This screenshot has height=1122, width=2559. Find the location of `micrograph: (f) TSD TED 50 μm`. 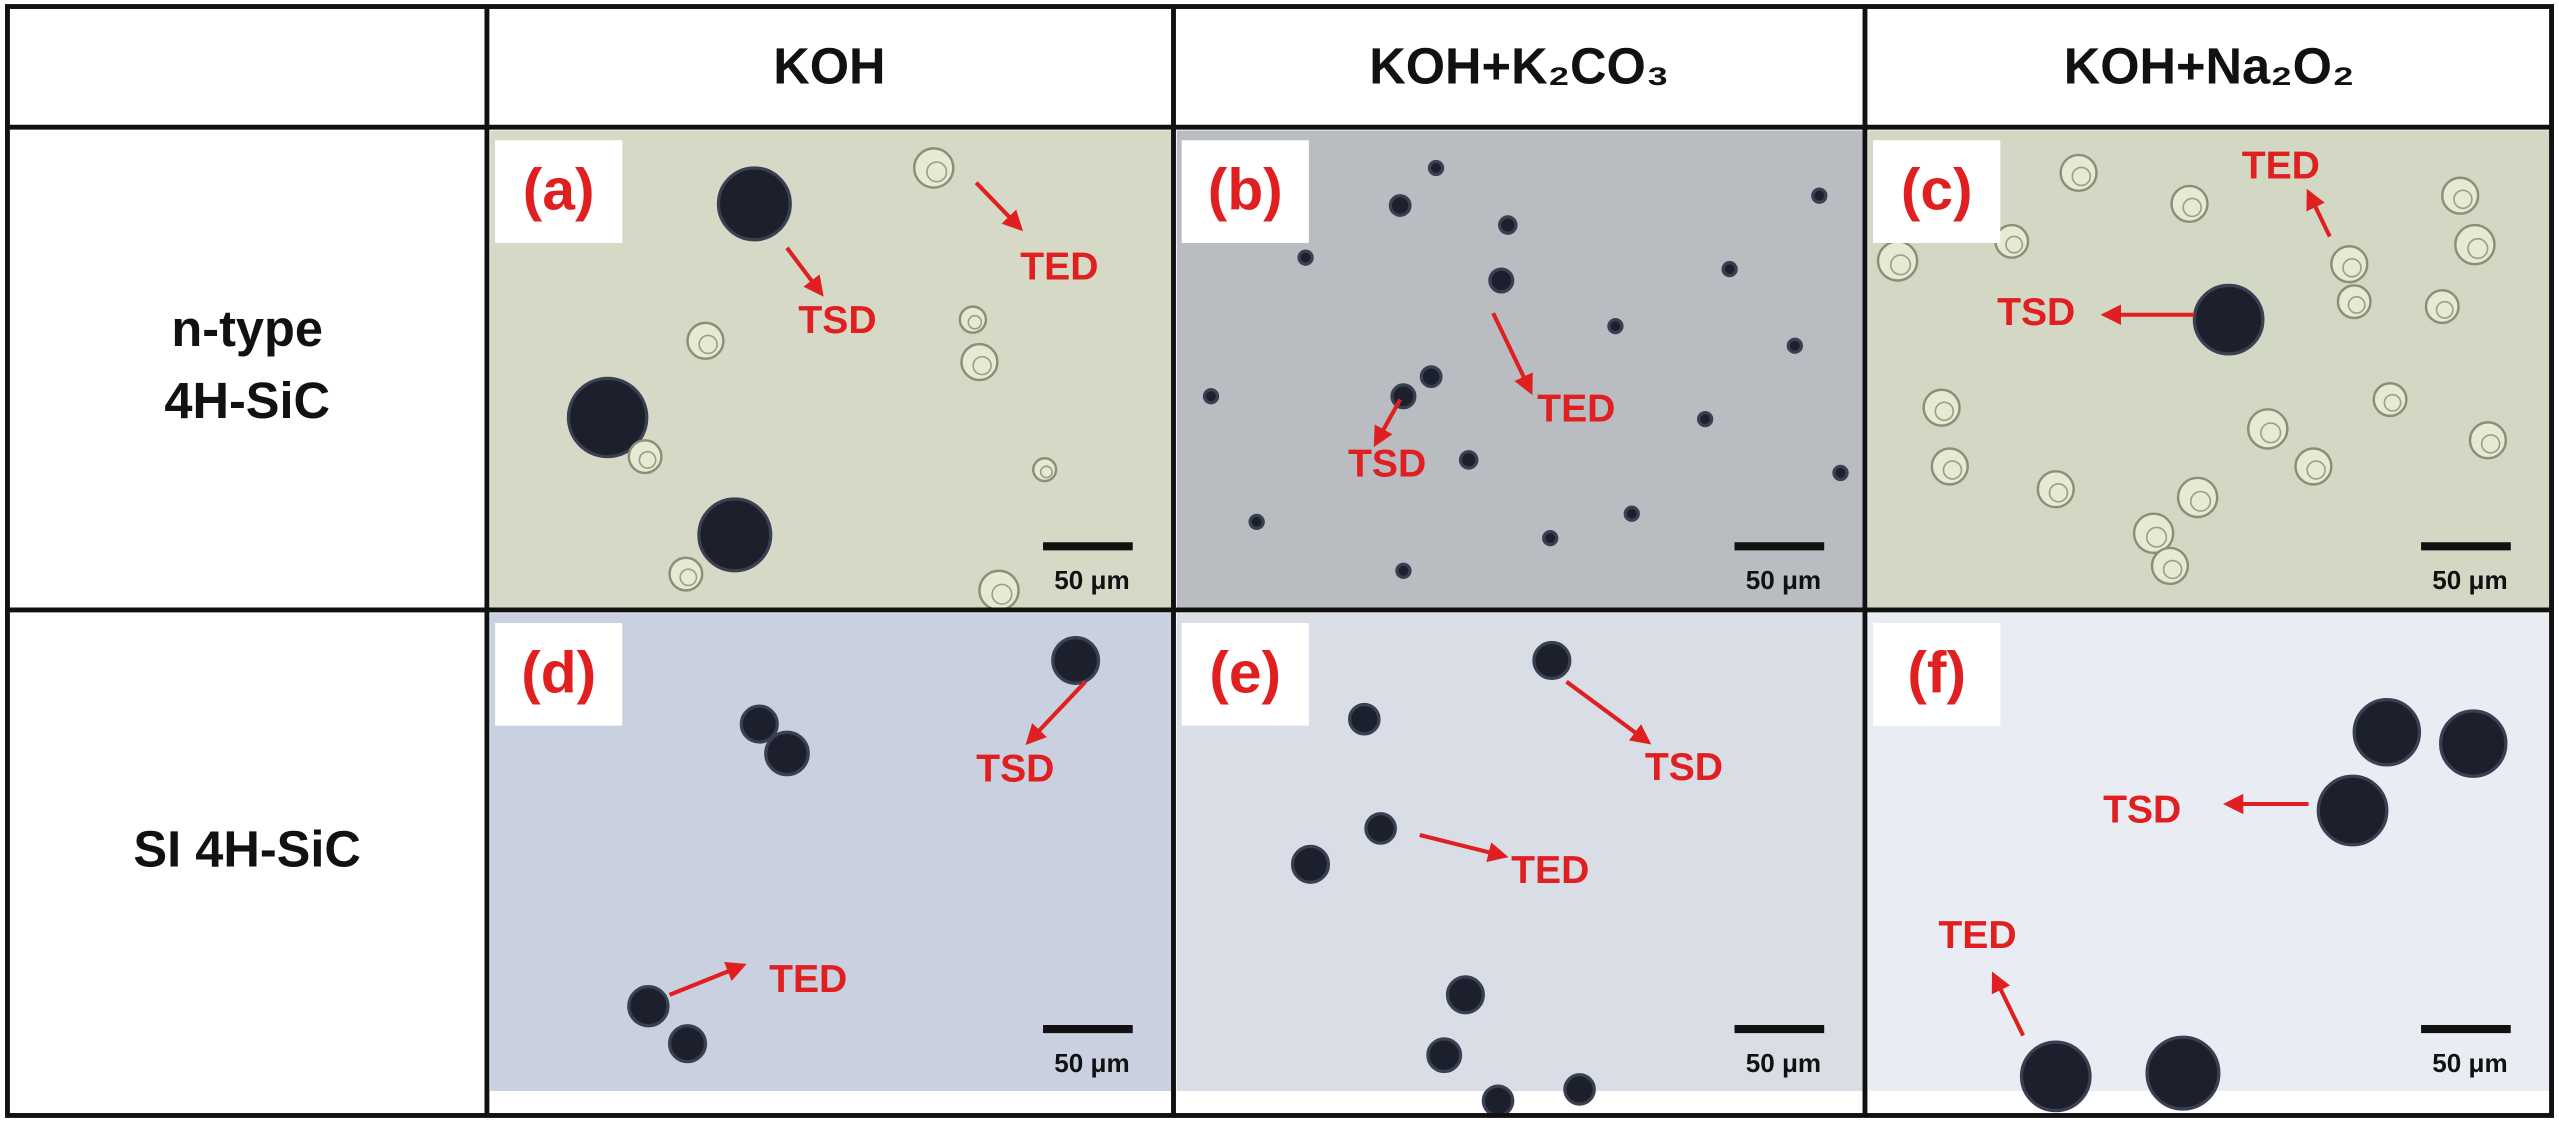

micrograph: (f) TSD TED 50 μm is located at coordinates (2210, 863).